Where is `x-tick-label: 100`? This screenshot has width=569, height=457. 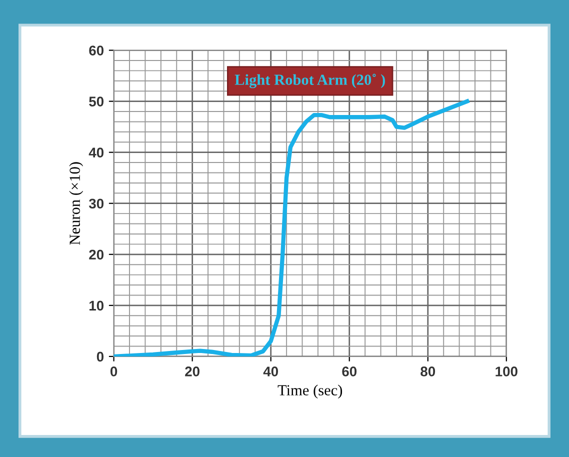
x-tick-label: 100 is located at coordinates (507, 371).